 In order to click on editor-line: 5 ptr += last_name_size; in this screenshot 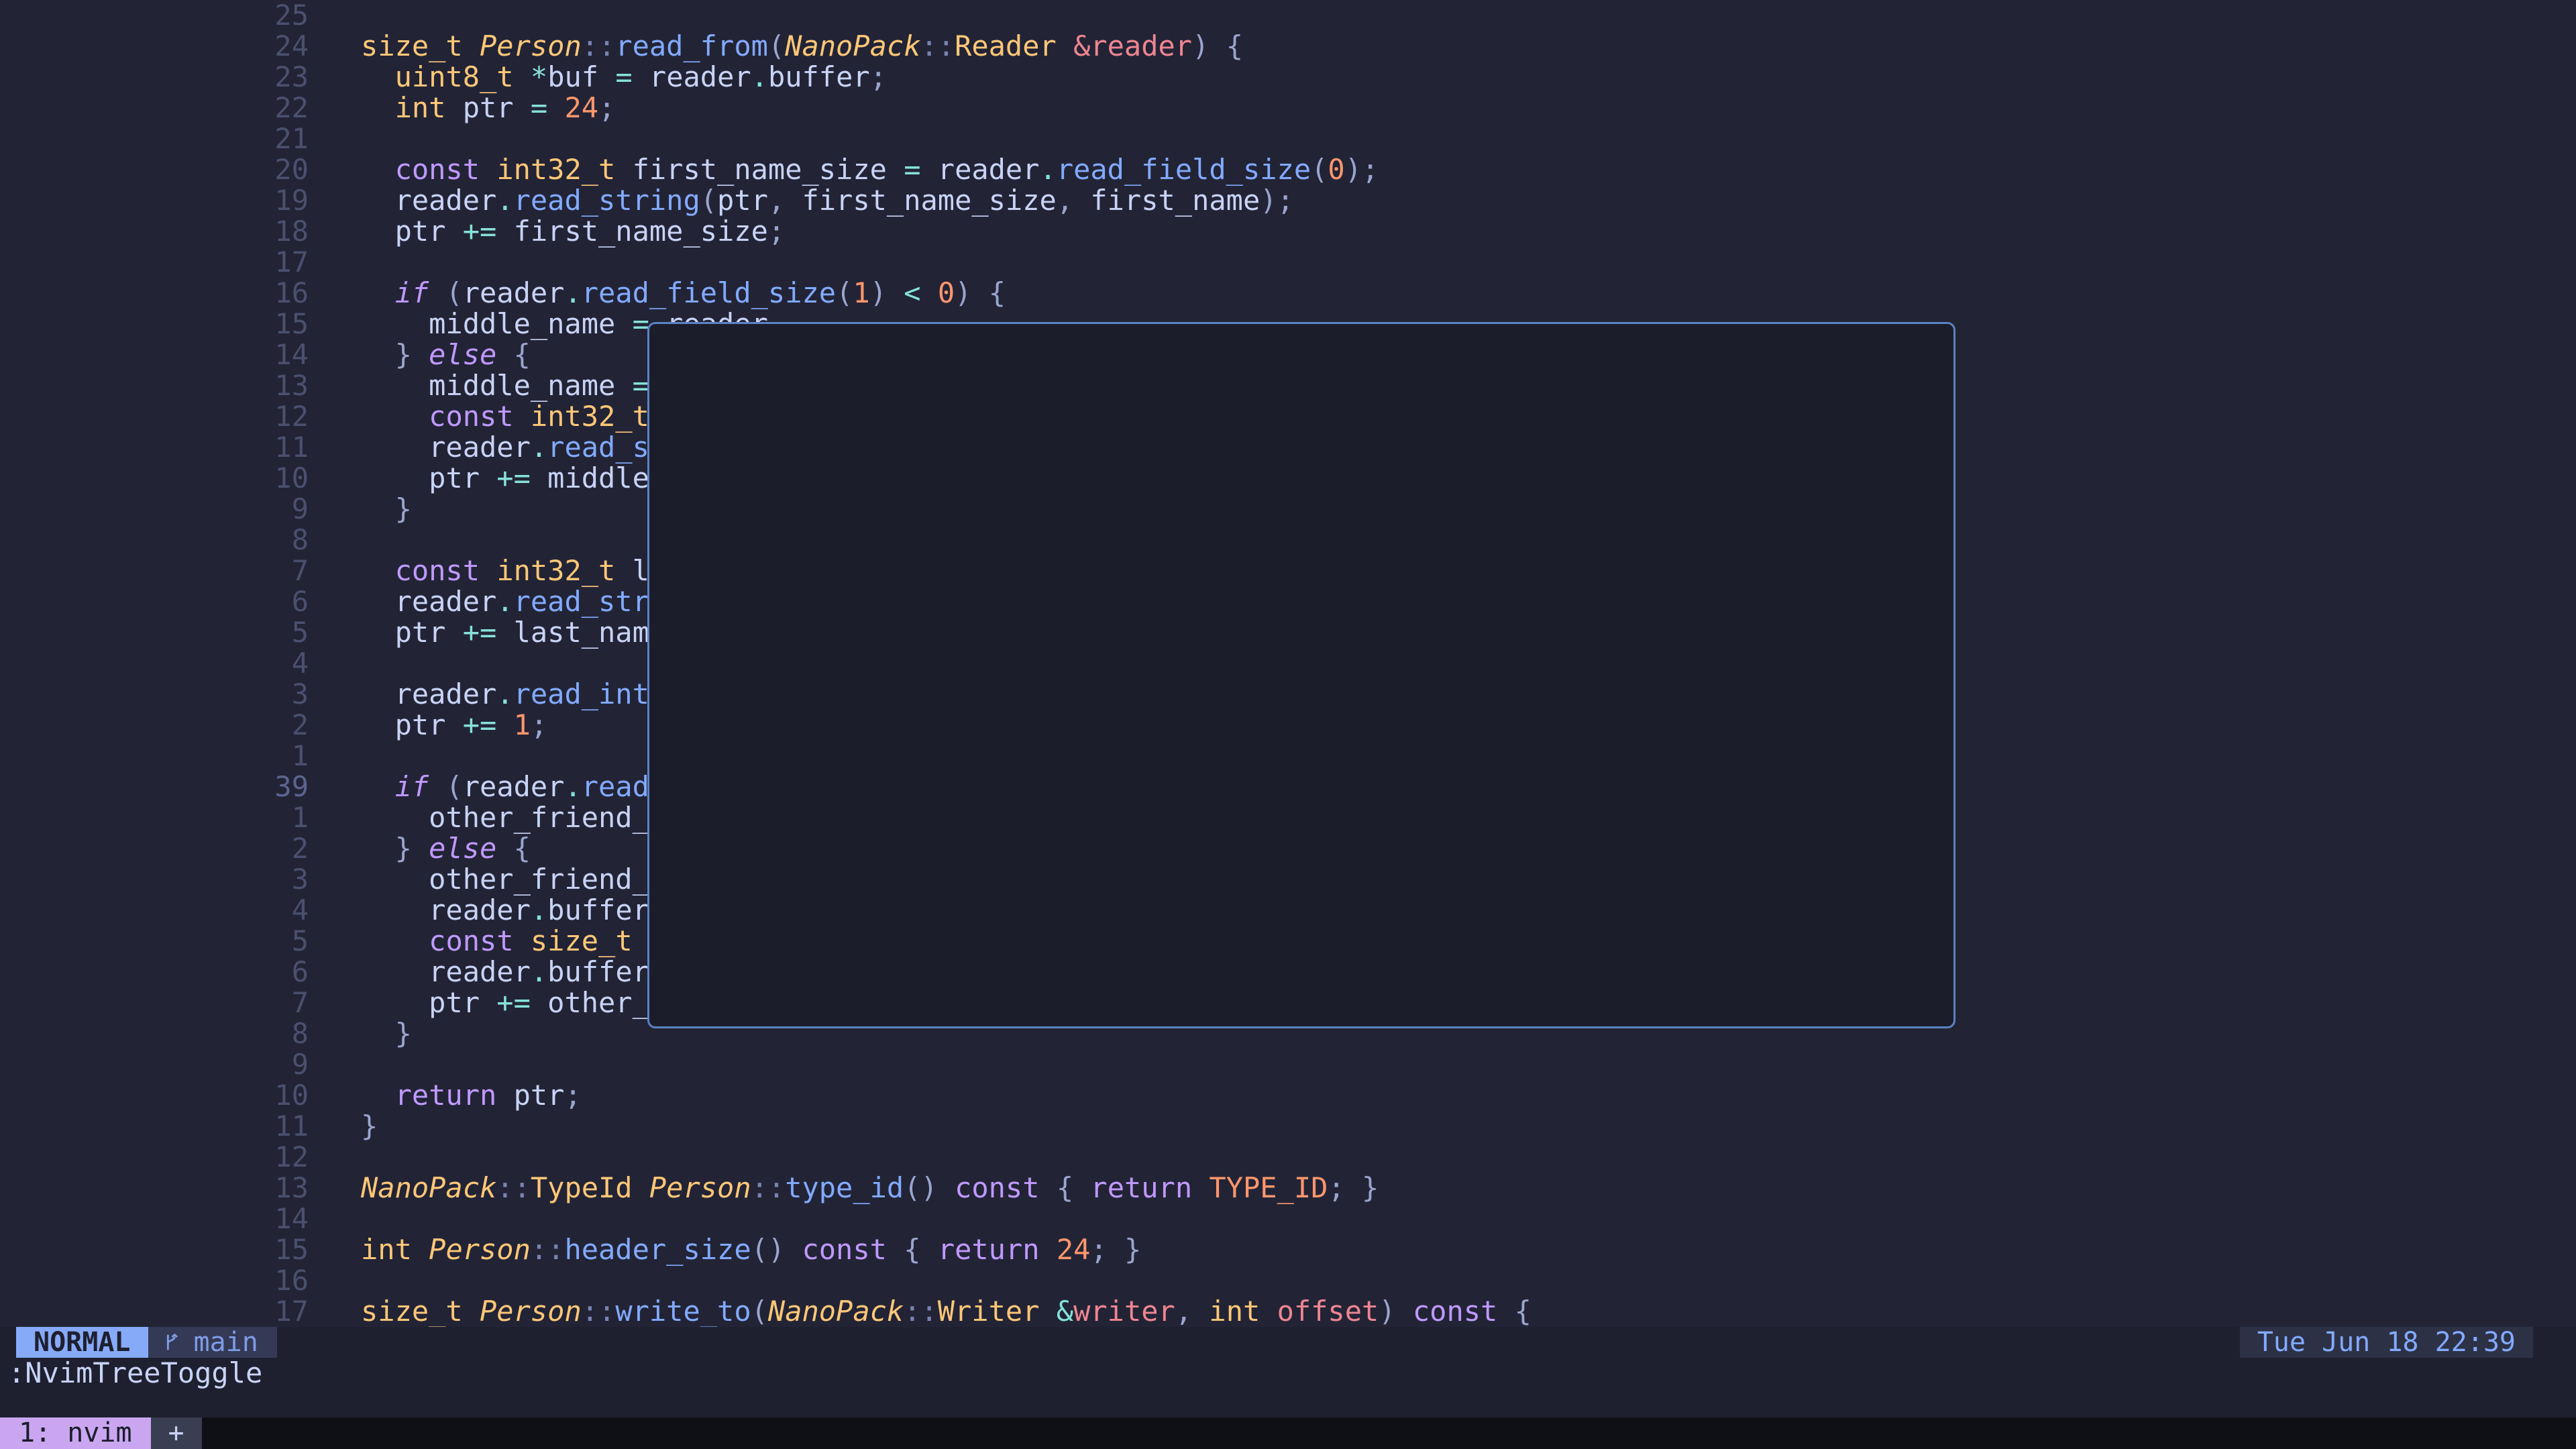, I will do `click(1288, 632)`.